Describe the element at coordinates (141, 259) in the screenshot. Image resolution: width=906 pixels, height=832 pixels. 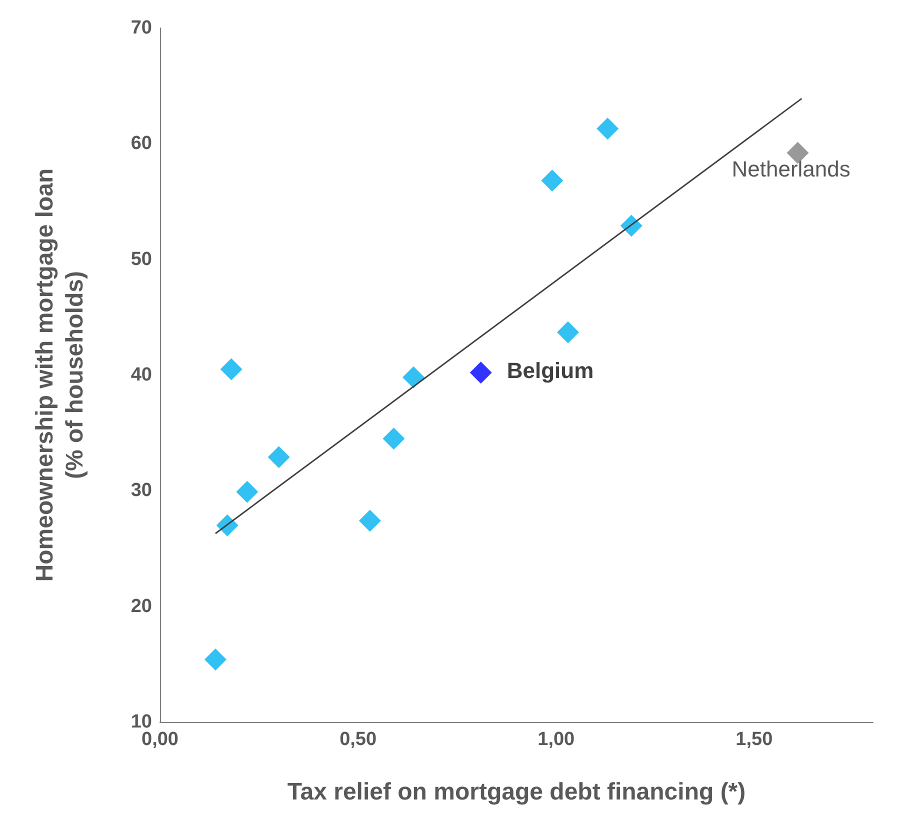
I see `y-tick-label: 50` at that location.